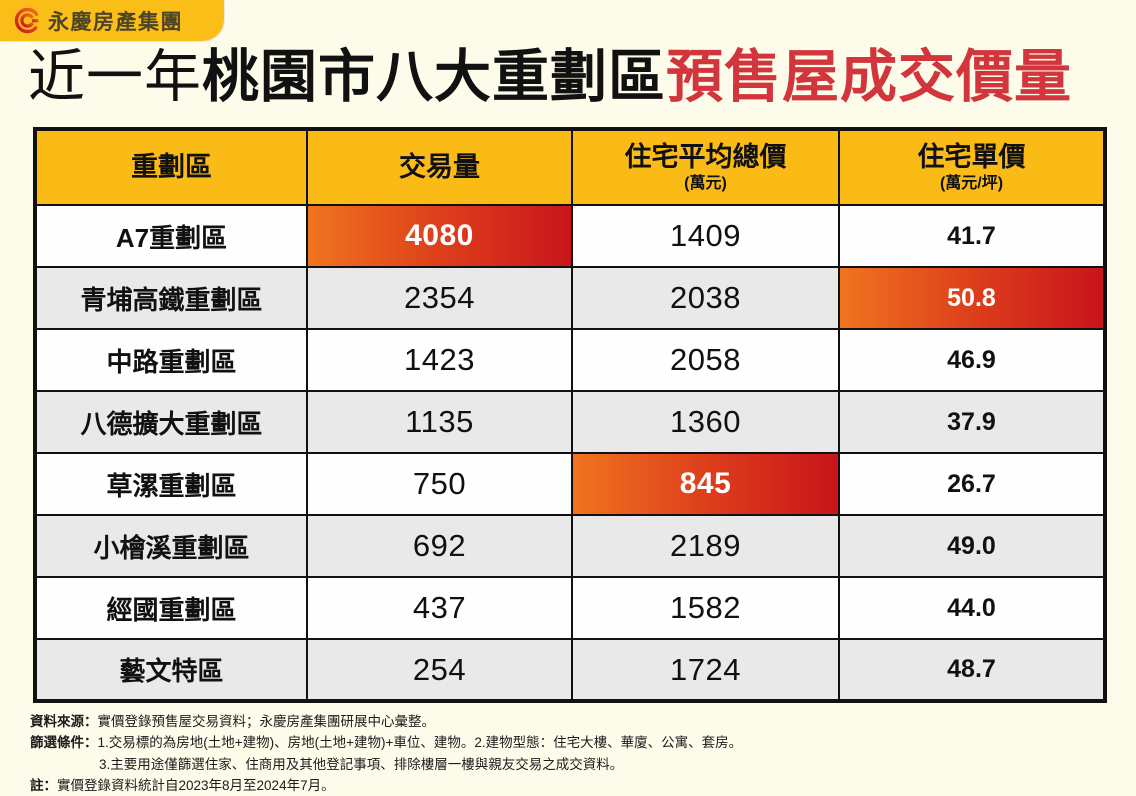 This screenshot has width=1136, height=796. What do you see at coordinates (705, 670) in the screenshot?
I see `cell-avg-total: 1724` at bounding box center [705, 670].